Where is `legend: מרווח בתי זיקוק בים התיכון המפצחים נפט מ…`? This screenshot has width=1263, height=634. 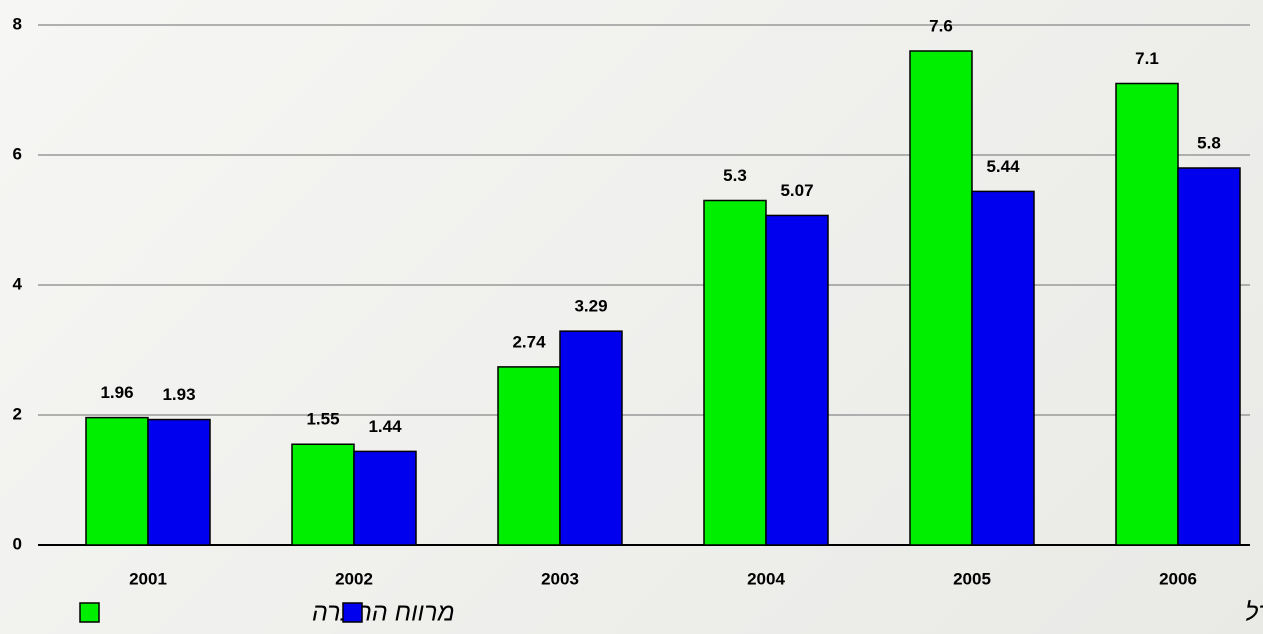
legend: מרווח בתי זיקוק בים התיכון המפצחים נפט מ… is located at coordinates (1254, 613).